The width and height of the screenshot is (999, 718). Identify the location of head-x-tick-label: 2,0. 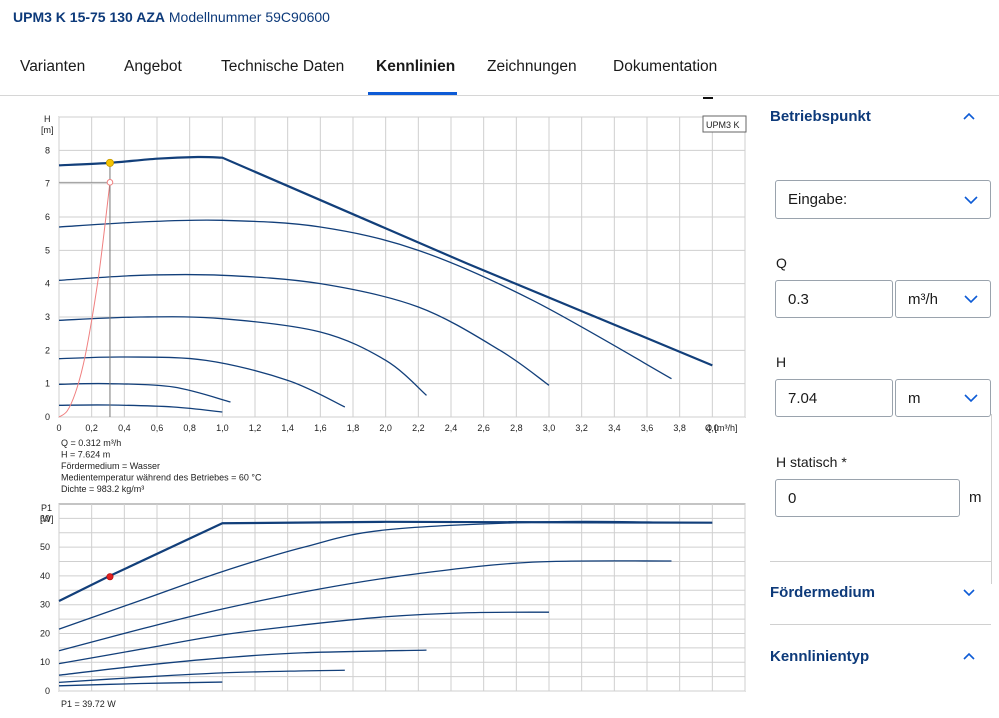
(385, 428).